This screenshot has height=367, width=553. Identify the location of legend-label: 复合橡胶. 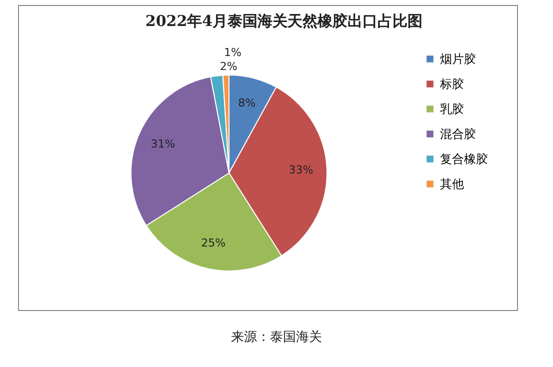
(464, 159).